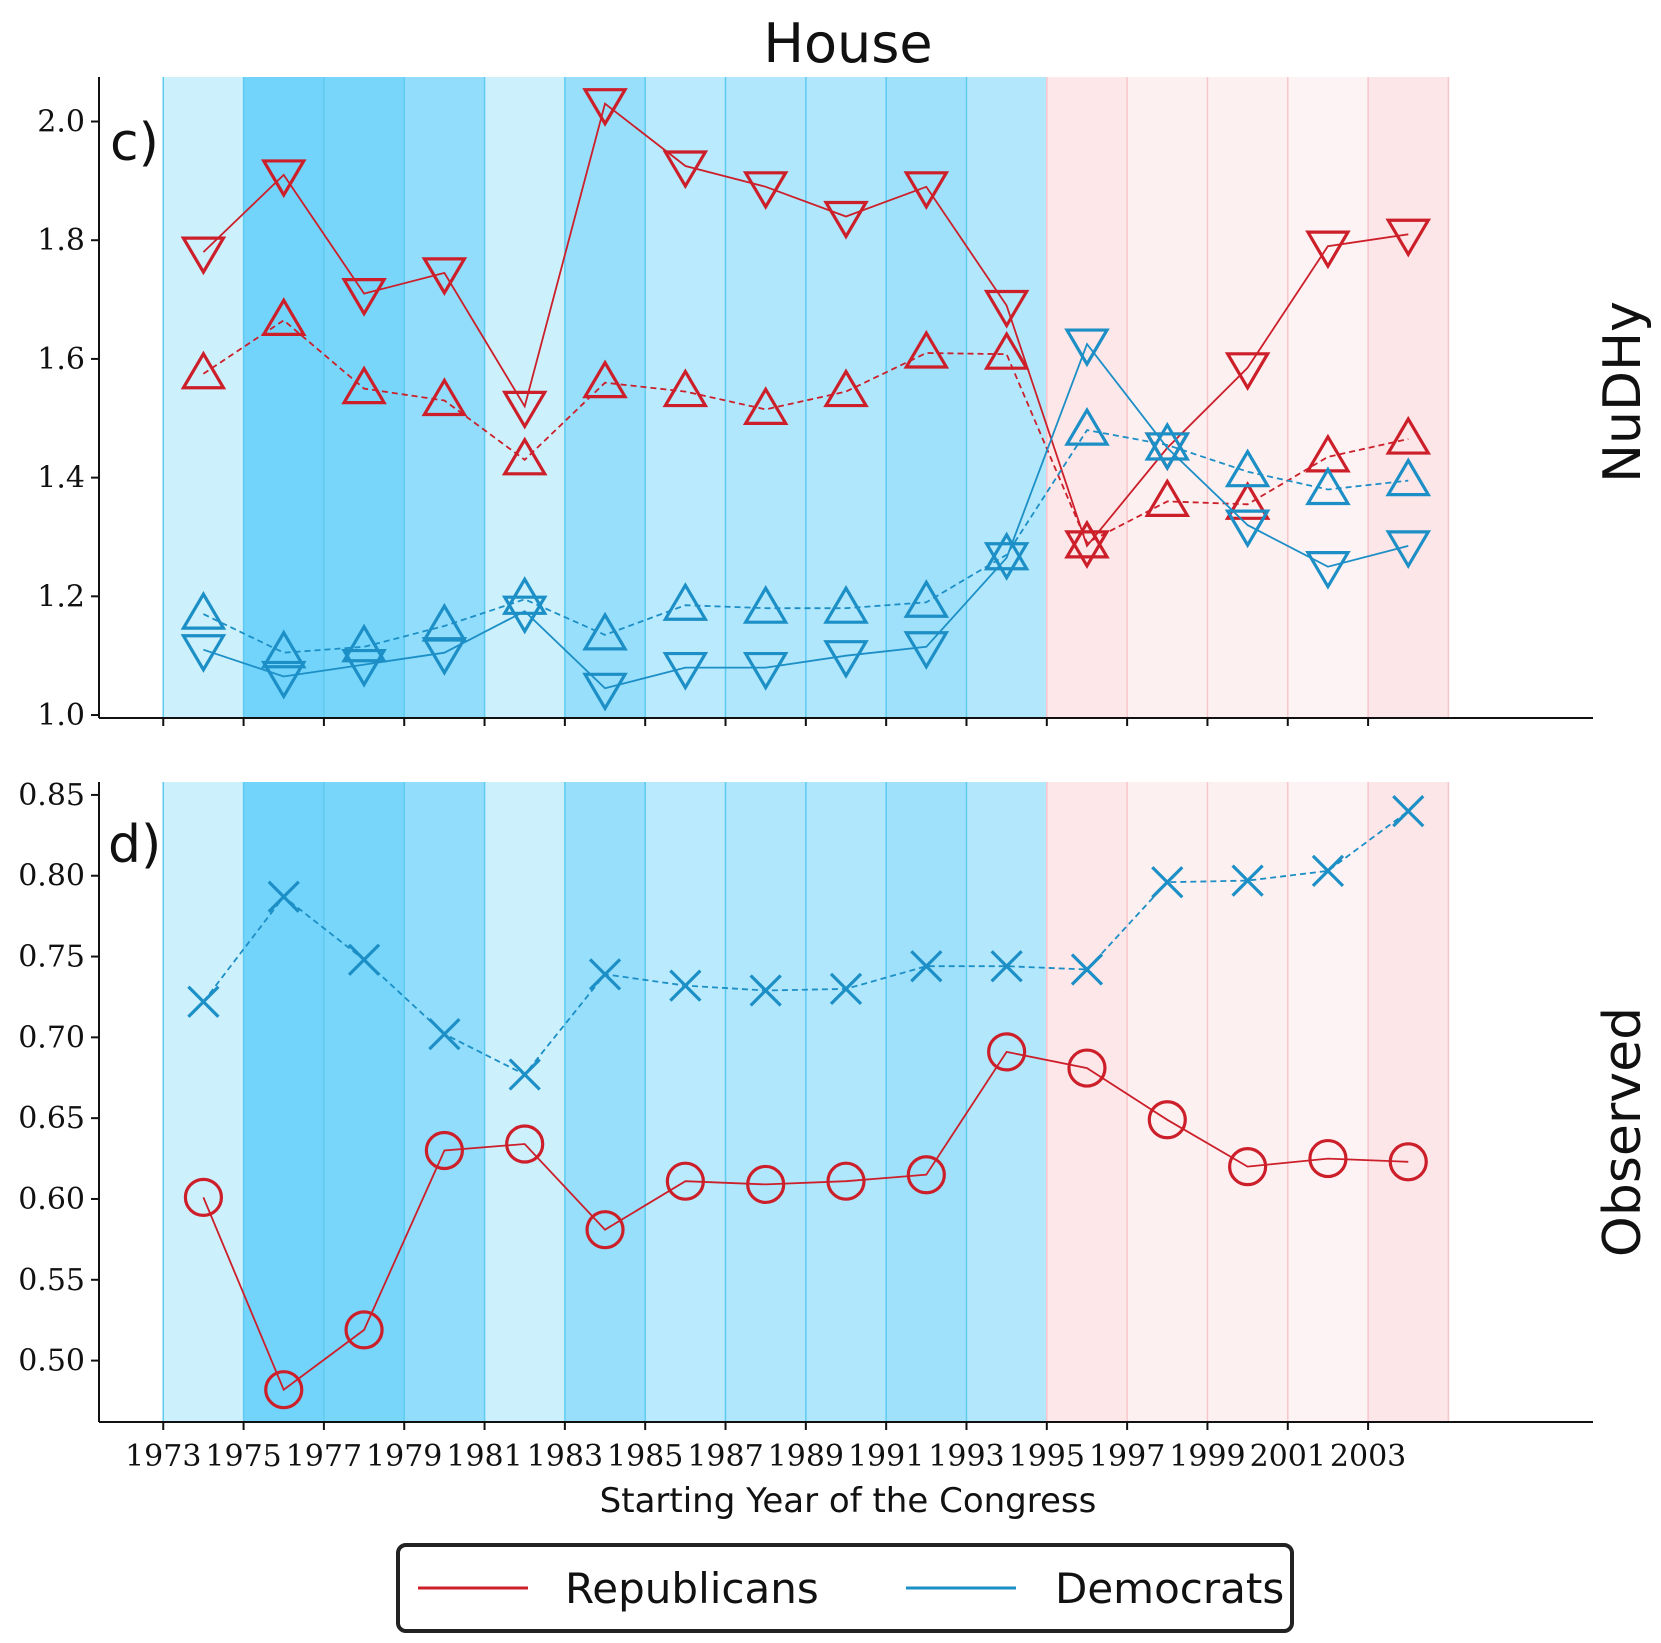 The height and width of the screenshot is (1643, 1661). I want to click on congress-band-2001, so click(1328, 1102).